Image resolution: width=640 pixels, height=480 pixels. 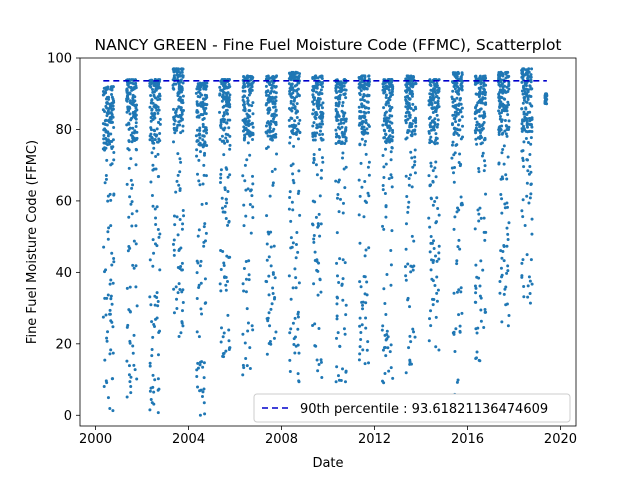 What do you see at coordinates (63, 273) in the screenshot?
I see `y-tick-label: 40` at bounding box center [63, 273].